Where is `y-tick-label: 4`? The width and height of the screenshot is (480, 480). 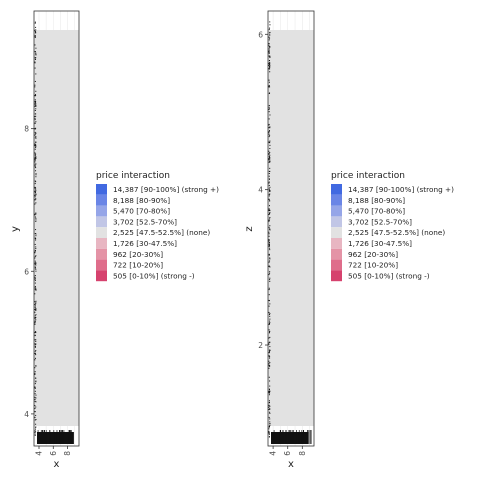 y-tick-label: 4 is located at coordinates (260, 190).